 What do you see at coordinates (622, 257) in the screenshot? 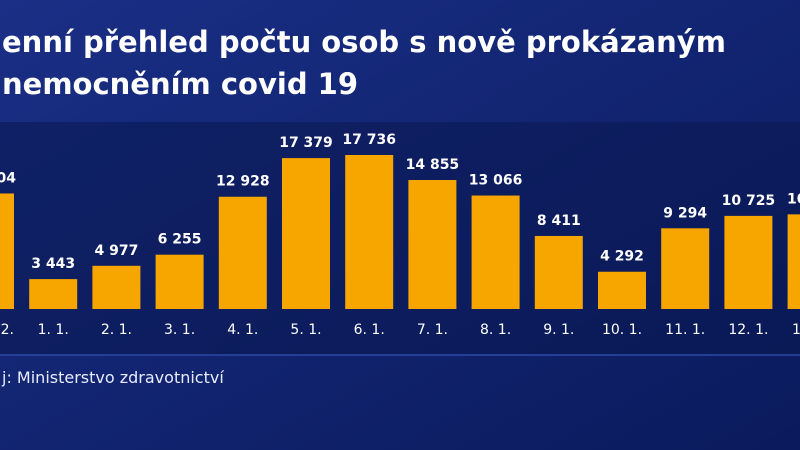
I see `value-label: 4 292` at bounding box center [622, 257].